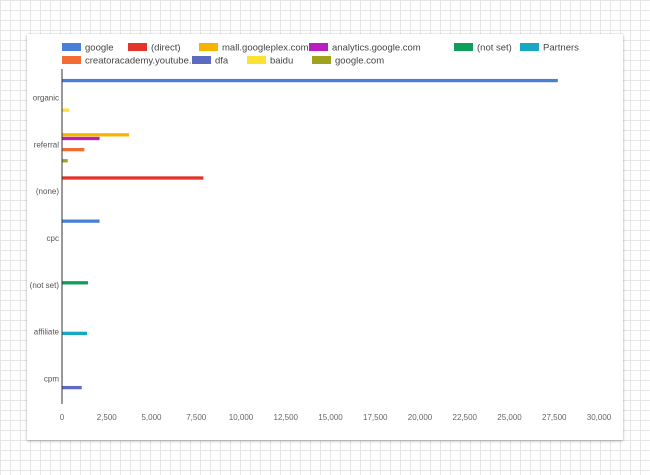 The image size is (650, 475). Describe the element at coordinates (196, 417) in the screenshot. I see `x-tick-label-3: 7,500` at that location.